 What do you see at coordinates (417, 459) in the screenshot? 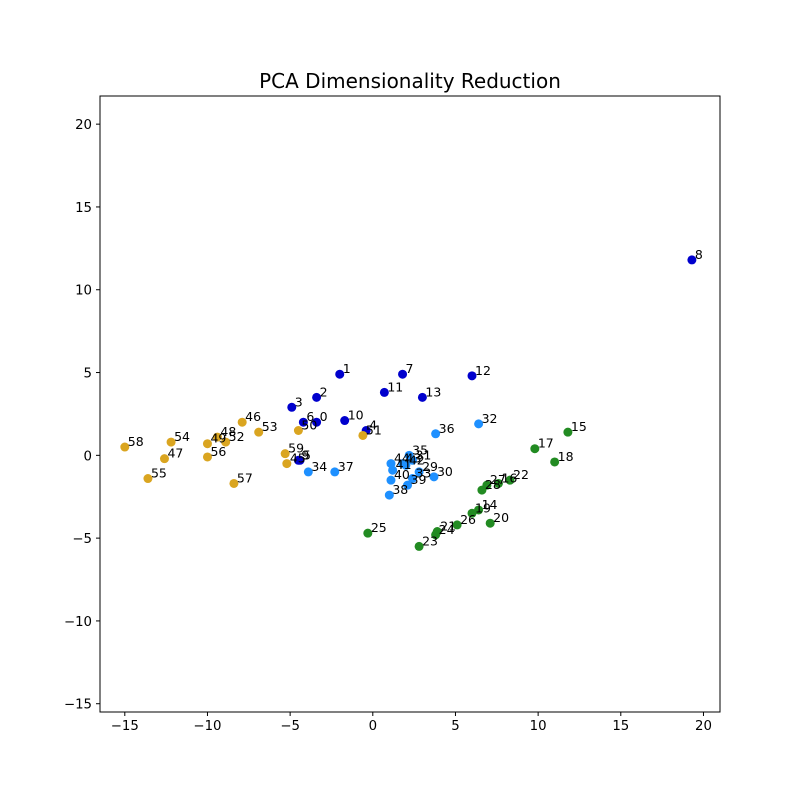
I see `point-label: 42` at bounding box center [417, 459].